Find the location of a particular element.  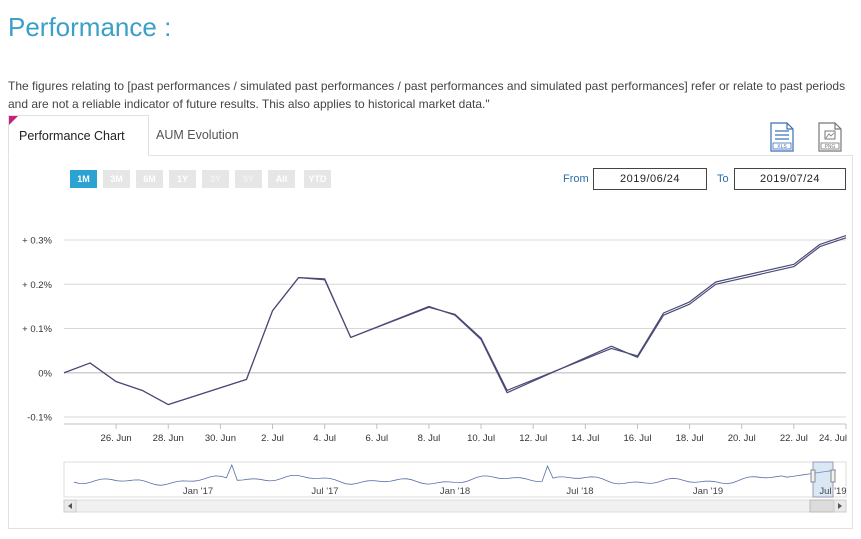

navigator-frame is located at coordinates (455, 479).